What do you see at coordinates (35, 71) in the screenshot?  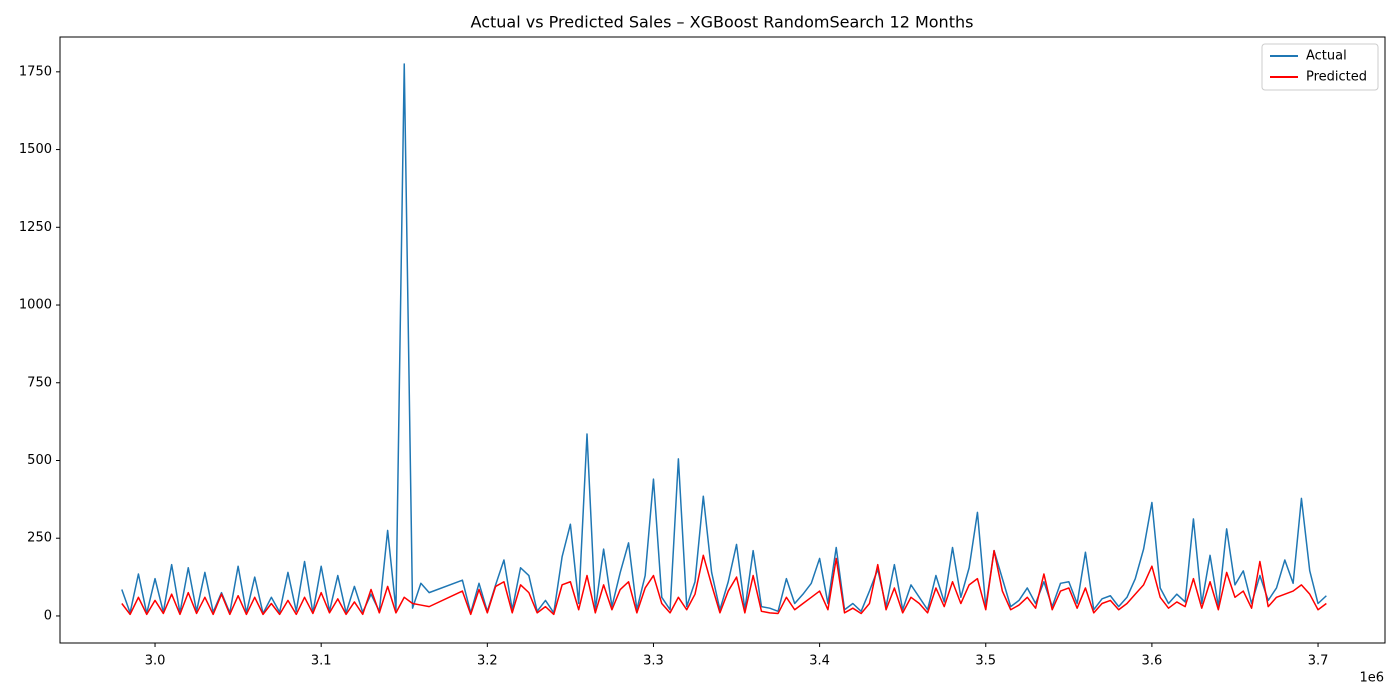 I see `y-tick-label: 1750` at bounding box center [35, 71].